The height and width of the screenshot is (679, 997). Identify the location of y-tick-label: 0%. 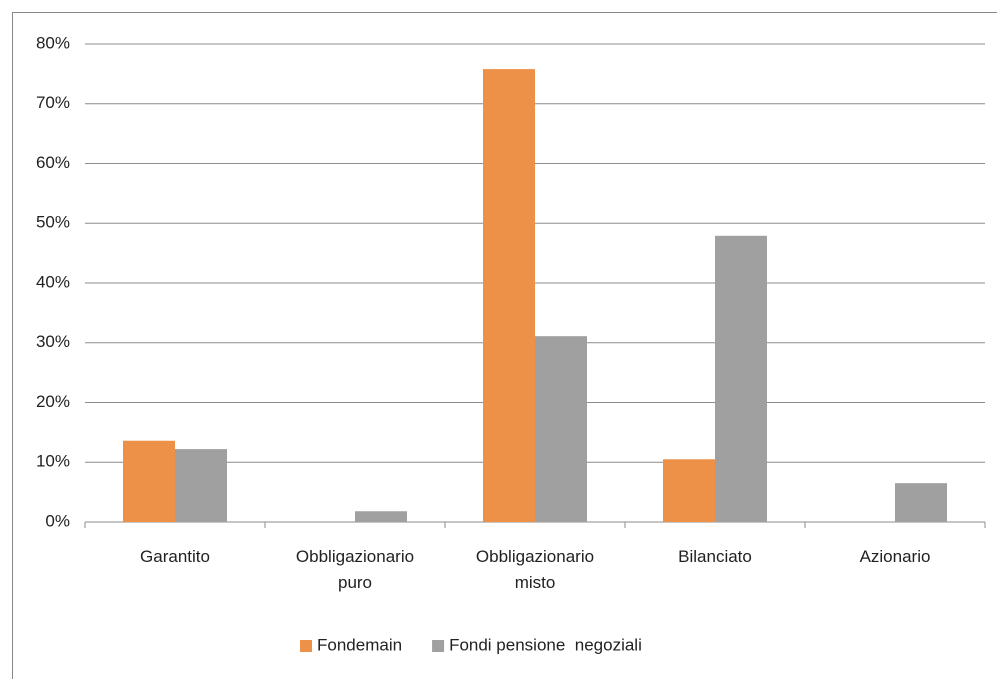
(57, 520).